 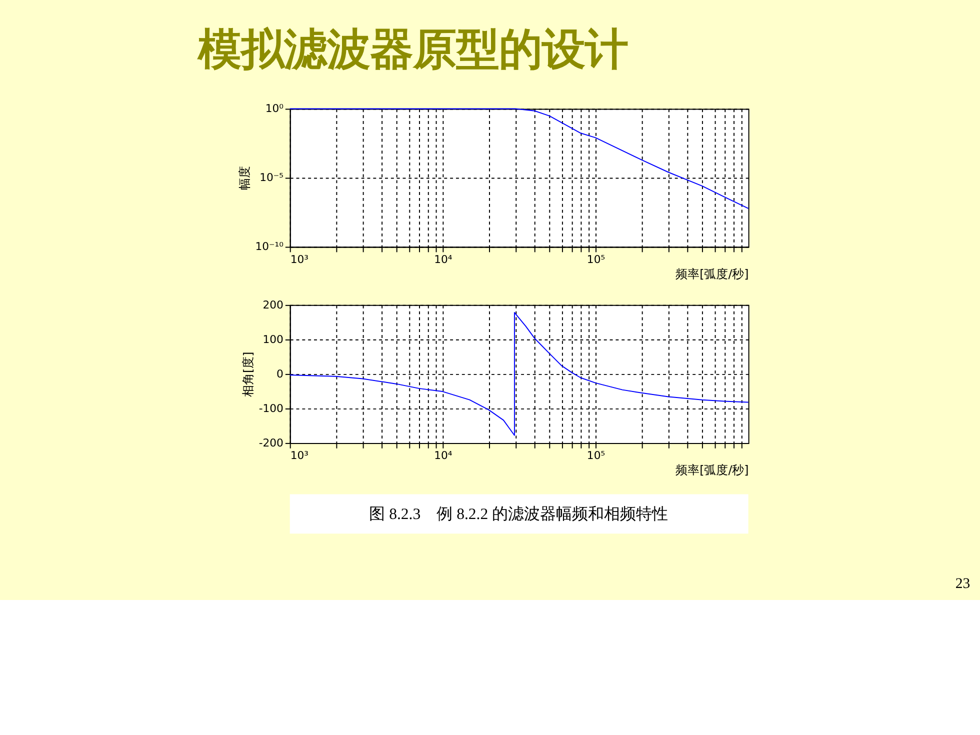 What do you see at coordinates (271, 443) in the screenshot?
I see `y-tick-label: -200` at bounding box center [271, 443].